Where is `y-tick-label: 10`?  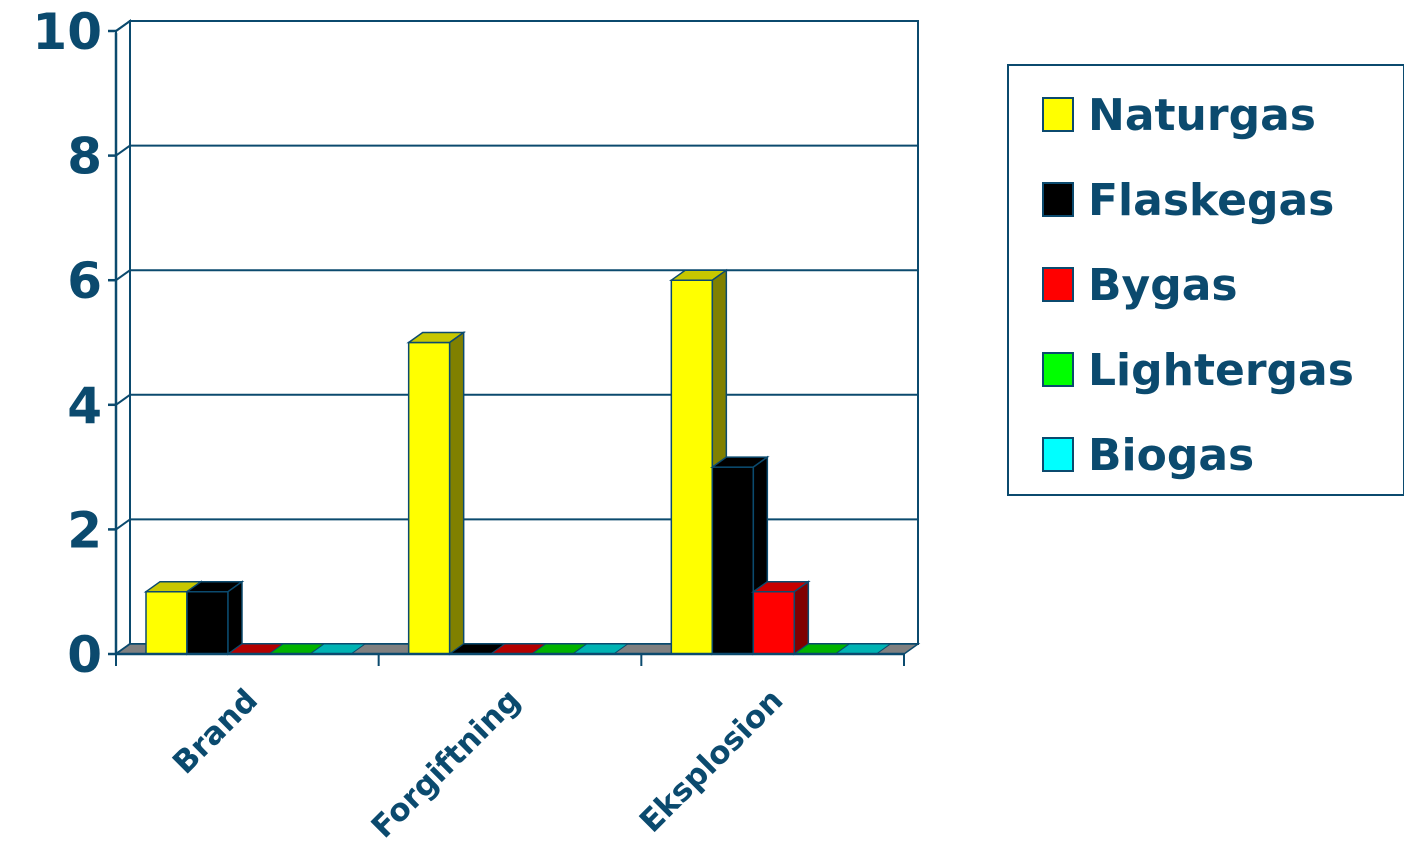 y-tick-label: 10 is located at coordinates (67, 32).